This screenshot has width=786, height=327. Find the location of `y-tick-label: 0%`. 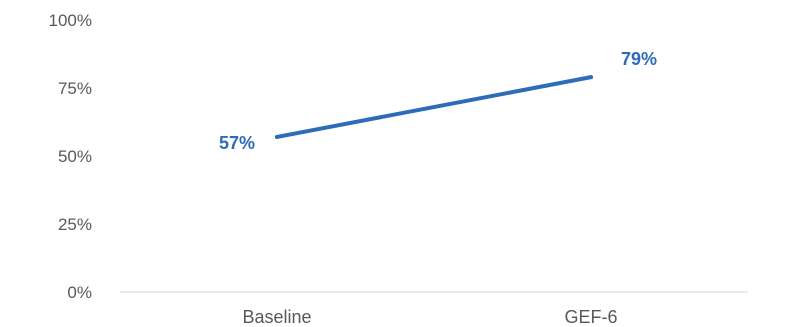

y-tick-label: 0% is located at coordinates (79, 292).